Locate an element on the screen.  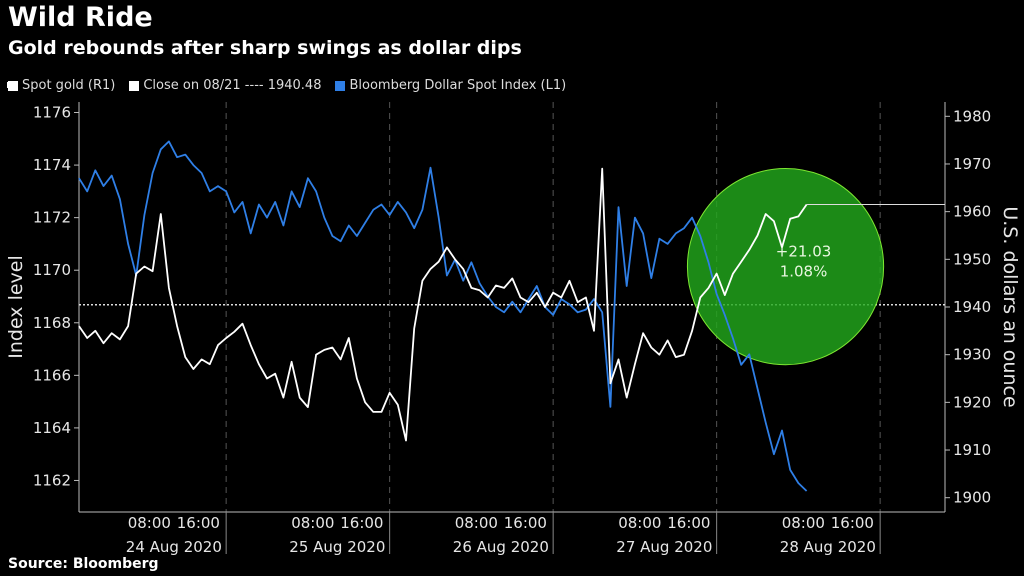
y-right-tick-label: 1900 is located at coordinates (972, 498).